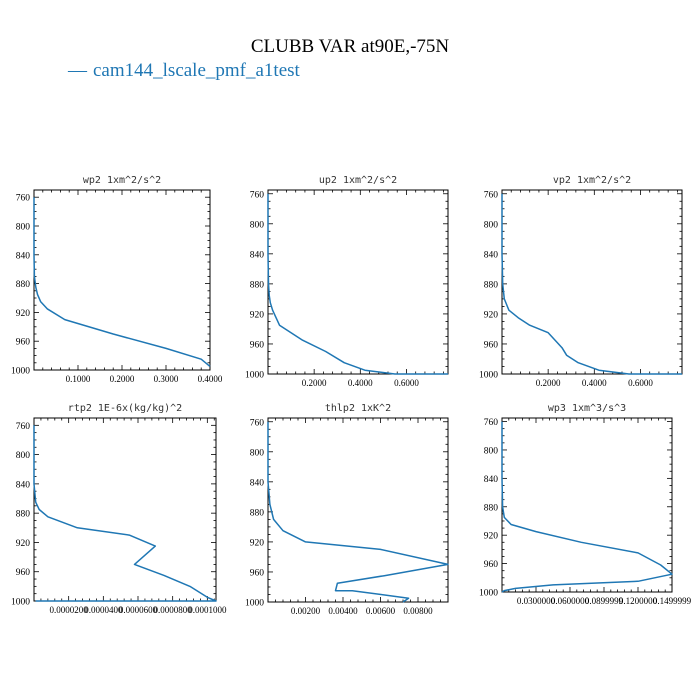 This screenshot has height=700, width=700. Describe the element at coordinates (358, 408) in the screenshot. I see `panel-title: thlp2 1xK^2` at that location.